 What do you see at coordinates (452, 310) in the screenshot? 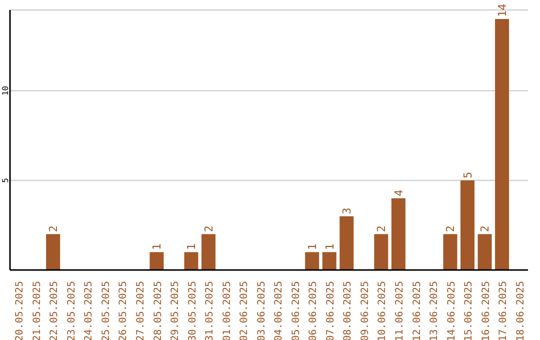
I see `x-tick-label: 14.06.2025` at bounding box center [452, 310].